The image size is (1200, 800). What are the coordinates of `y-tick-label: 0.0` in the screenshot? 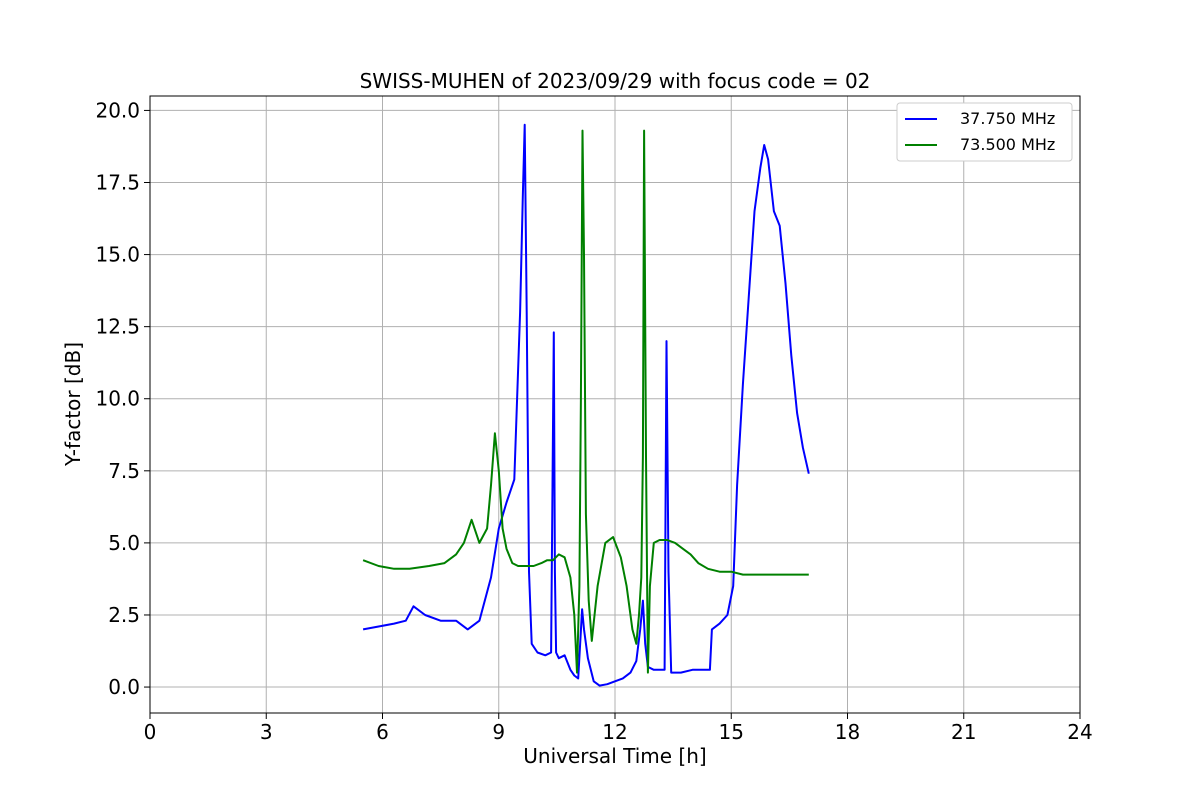 It's located at (124, 687).